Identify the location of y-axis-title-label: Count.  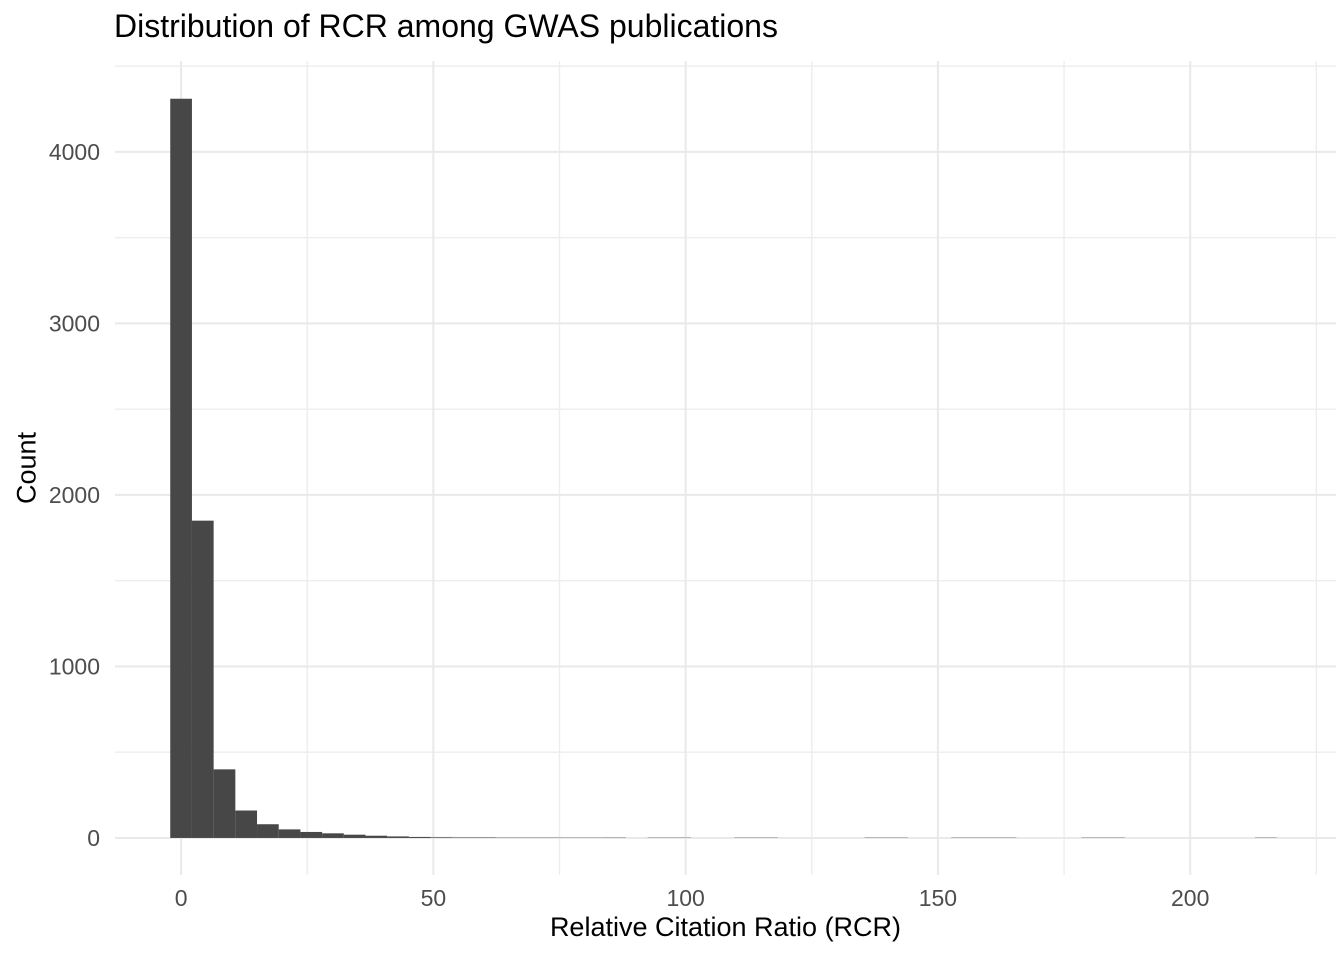
(26, 468).